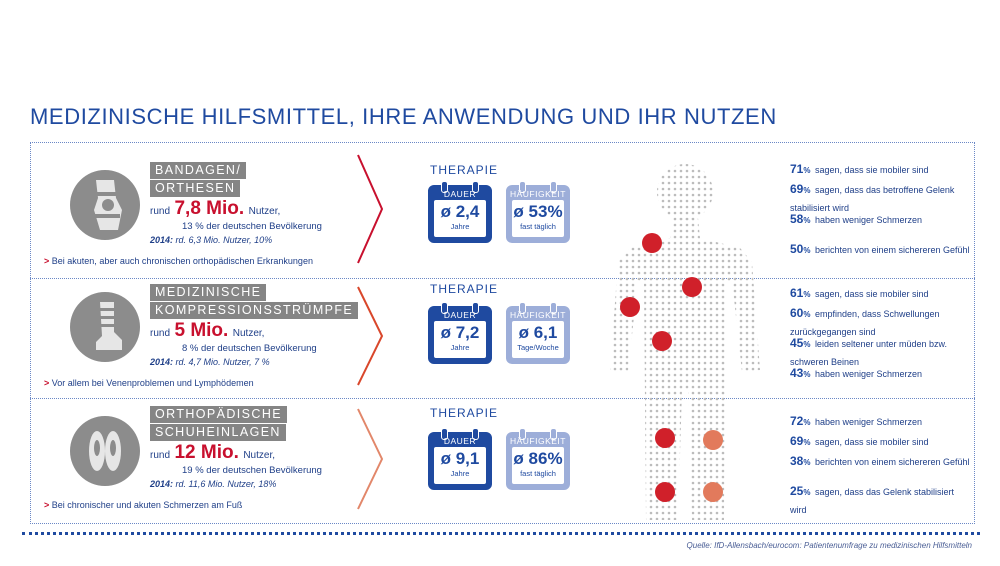 The width and height of the screenshot is (1000, 566). Describe the element at coordinates (207, 330) in the screenshot. I see `user-count: rund 5 Mio. Nutzer,` at that location.